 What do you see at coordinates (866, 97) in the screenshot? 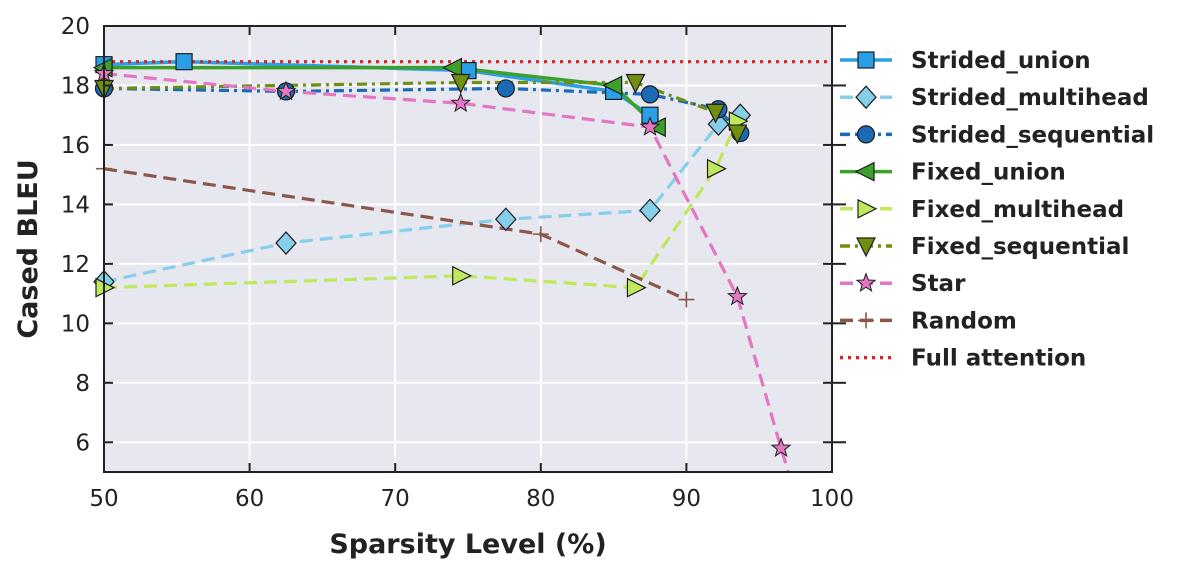
I see `legend-marker-strided-multihead` at bounding box center [866, 97].